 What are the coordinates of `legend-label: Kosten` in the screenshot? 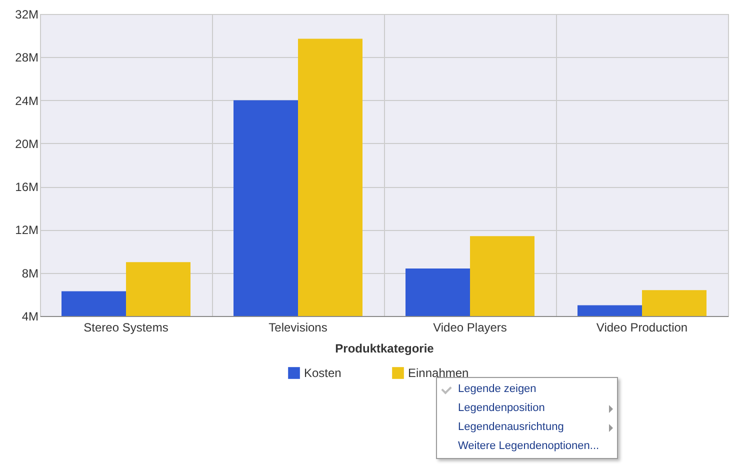 It's located at (323, 373).